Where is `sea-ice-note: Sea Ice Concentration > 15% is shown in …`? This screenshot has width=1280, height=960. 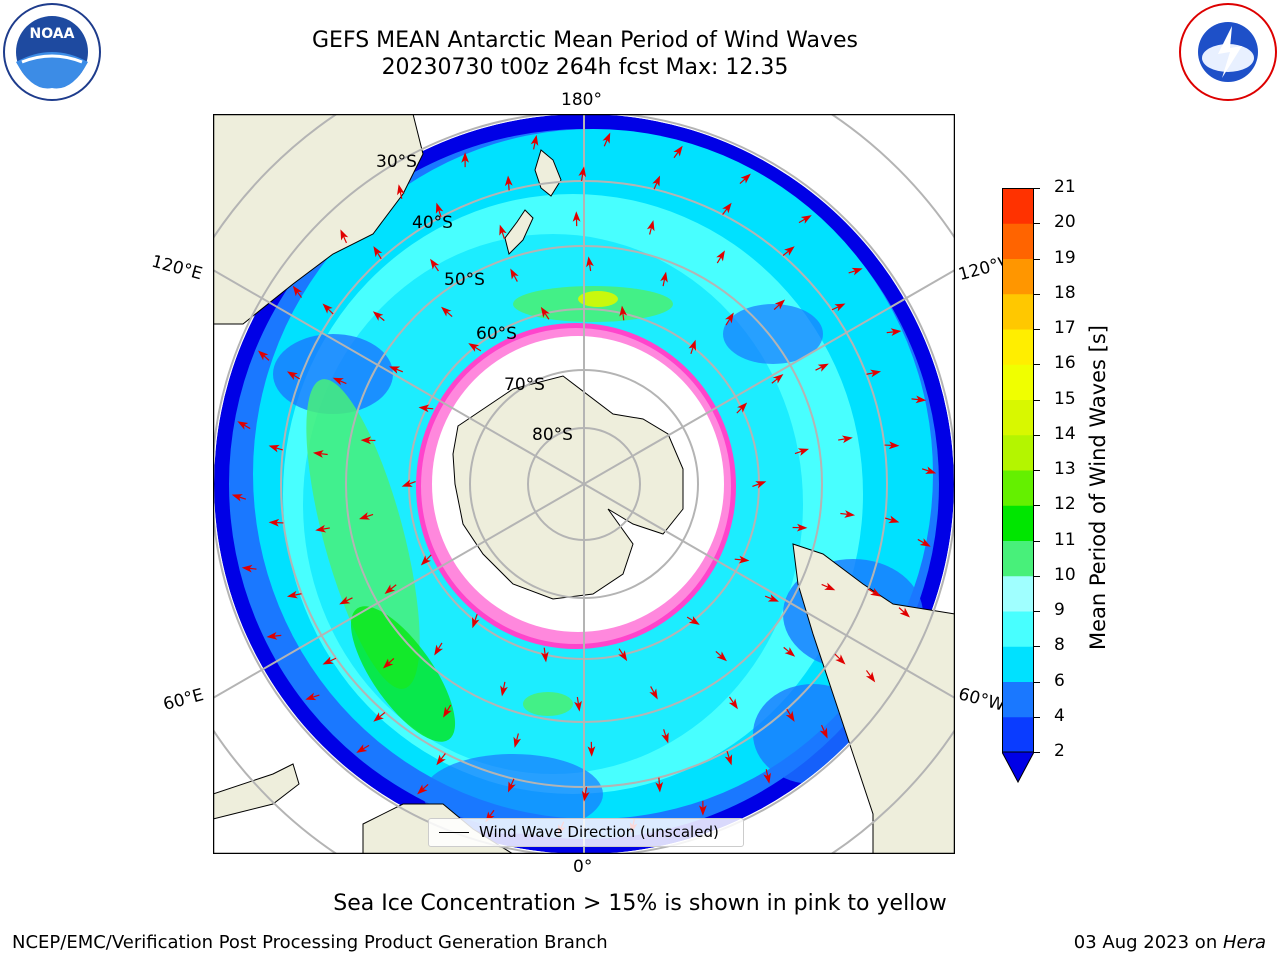
sea-ice-note: Sea Ice Concentration > 15% is shown in … is located at coordinates (640, 903).